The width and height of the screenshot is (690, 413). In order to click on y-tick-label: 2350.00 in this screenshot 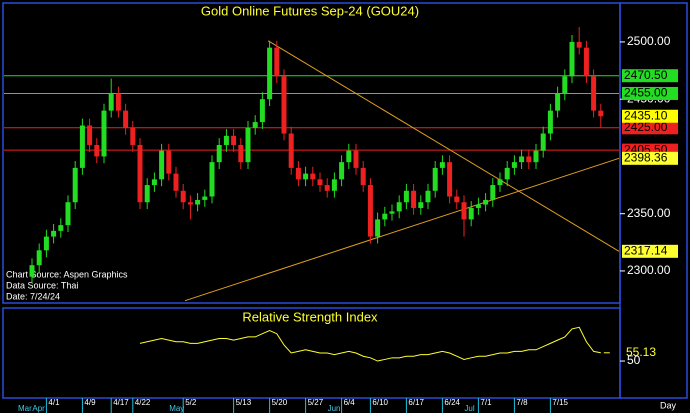, I will do `click(649, 213)`.